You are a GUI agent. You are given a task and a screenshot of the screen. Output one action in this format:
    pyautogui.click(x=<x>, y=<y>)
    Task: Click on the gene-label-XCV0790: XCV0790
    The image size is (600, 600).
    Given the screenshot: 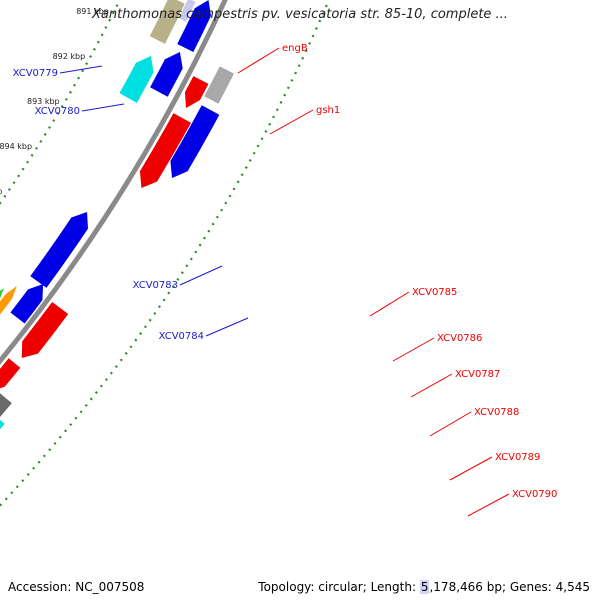 What is the action you would take?
    pyautogui.click(x=534, y=494)
    